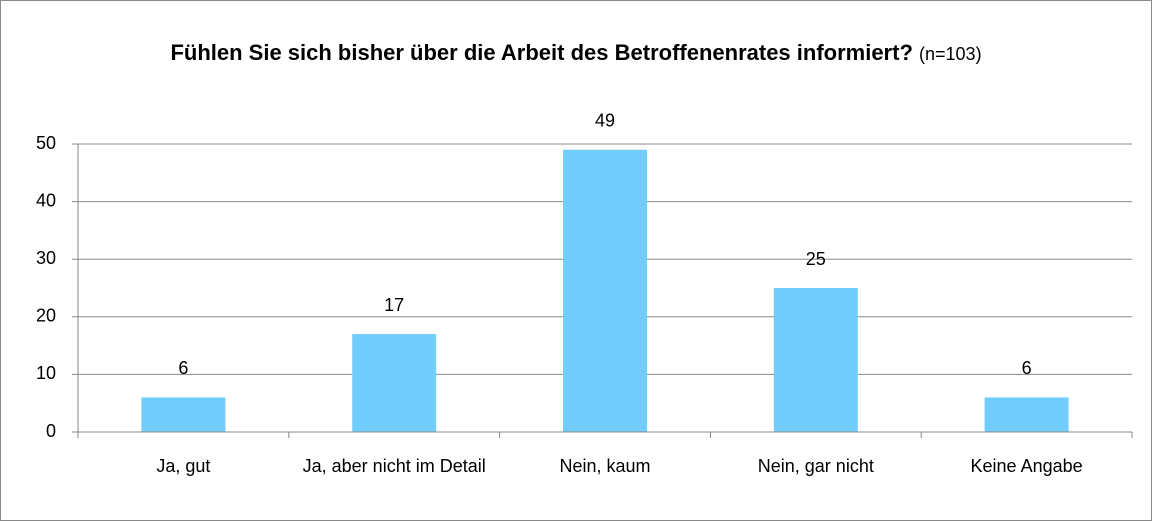 The height and width of the screenshot is (521, 1152). Describe the element at coordinates (816, 259) in the screenshot. I see `value-label: 25` at that location.